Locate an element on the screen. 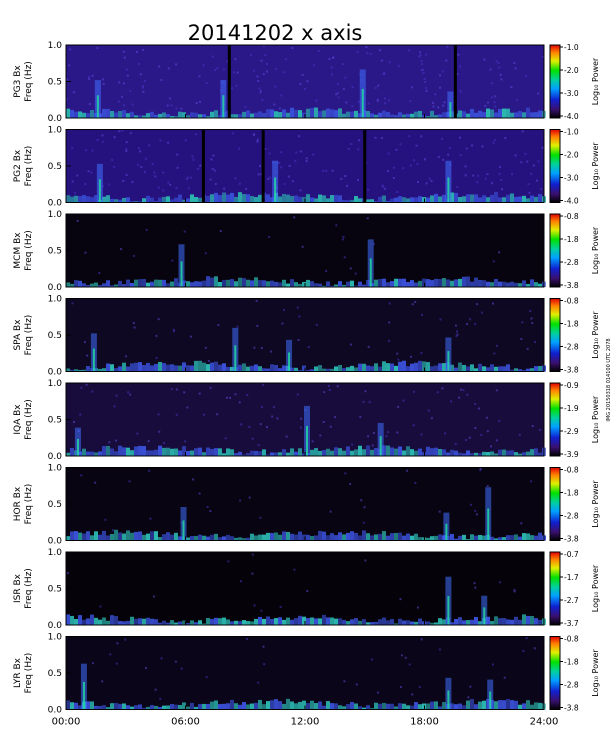 The height and width of the screenshot is (756, 612). colorbar-tick-label: -0.9 is located at coordinates (571, 385).